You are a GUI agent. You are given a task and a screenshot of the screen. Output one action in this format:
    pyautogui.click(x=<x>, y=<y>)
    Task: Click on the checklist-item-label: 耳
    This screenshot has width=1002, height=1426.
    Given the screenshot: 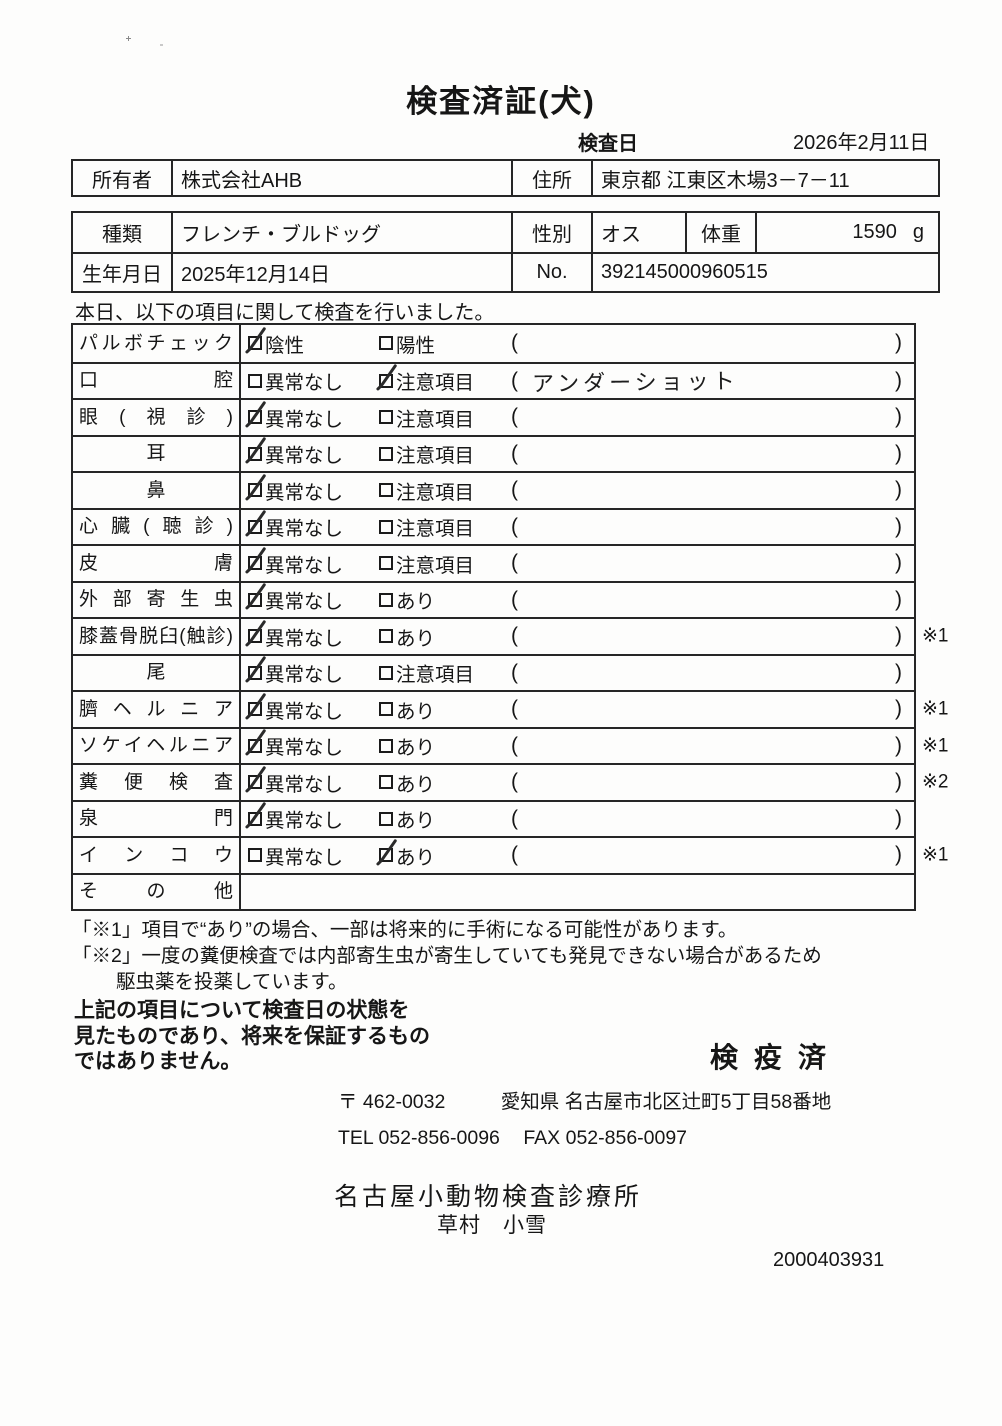 What is the action you would take?
    pyautogui.click(x=156, y=454)
    